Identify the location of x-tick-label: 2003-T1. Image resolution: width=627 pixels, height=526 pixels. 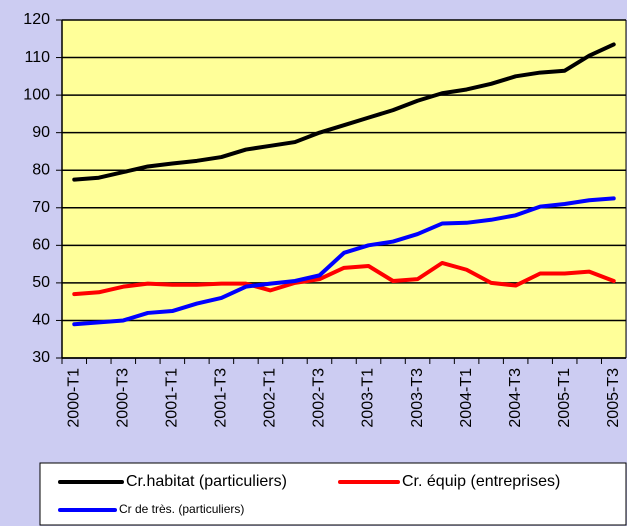
(368, 398).